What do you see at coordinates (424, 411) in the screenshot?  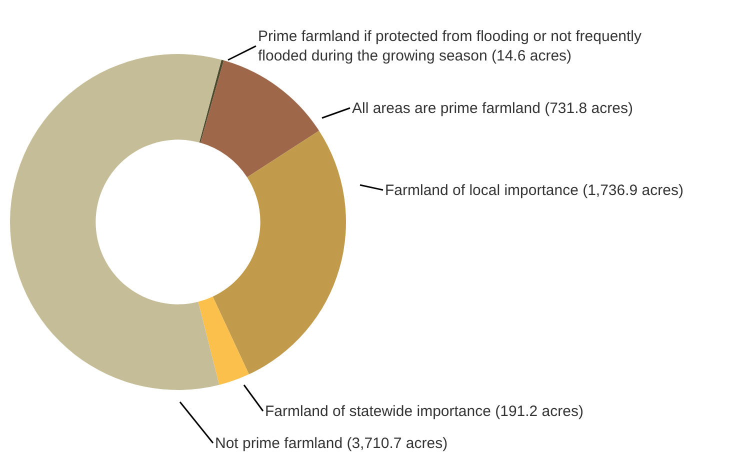 I see `slice-label: Farmland of statewide importance (191.2 acres)` at bounding box center [424, 411].